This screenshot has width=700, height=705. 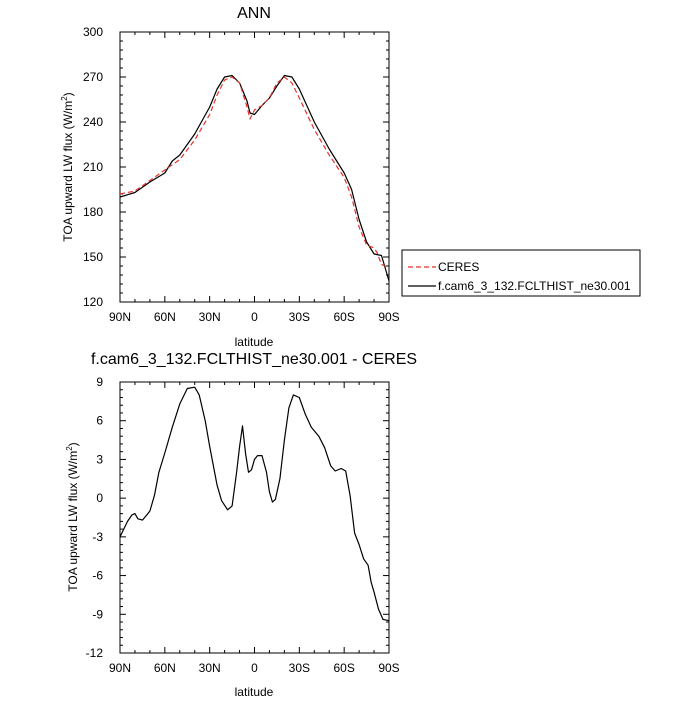 I want to click on y-axis-label-bottom-sup: 2, so click(x=69, y=448).